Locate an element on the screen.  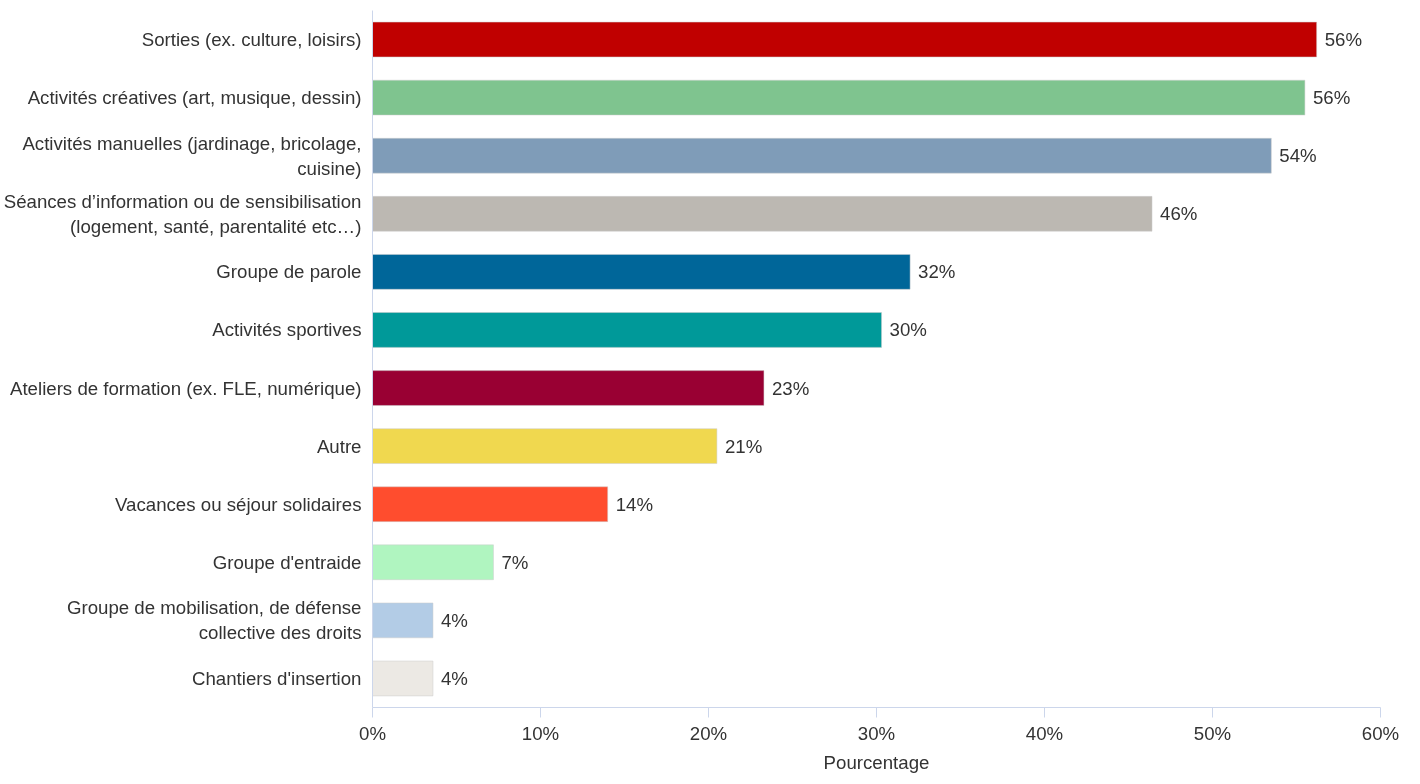
y-tick-label: Autre is located at coordinates (339, 446).